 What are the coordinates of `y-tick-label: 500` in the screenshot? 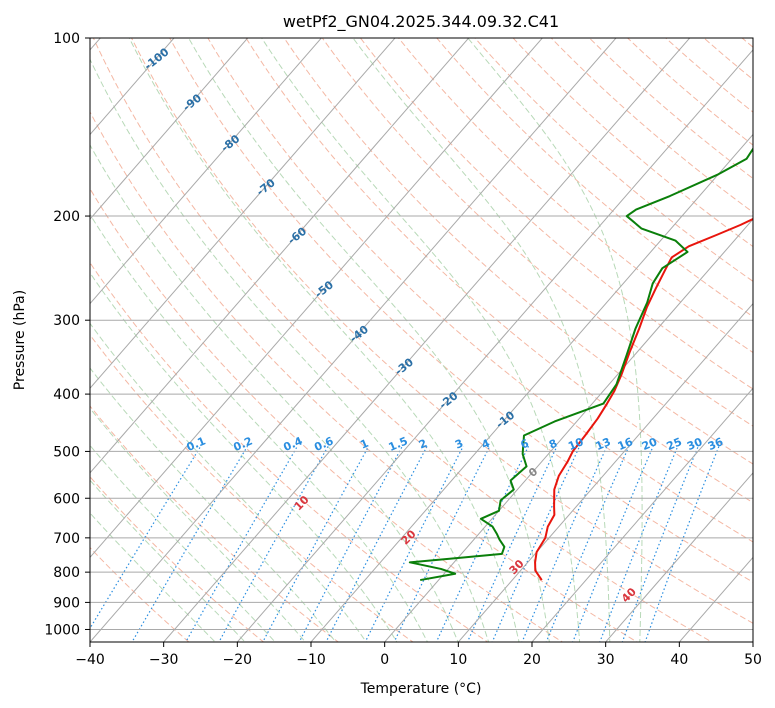 It's located at (66, 452).